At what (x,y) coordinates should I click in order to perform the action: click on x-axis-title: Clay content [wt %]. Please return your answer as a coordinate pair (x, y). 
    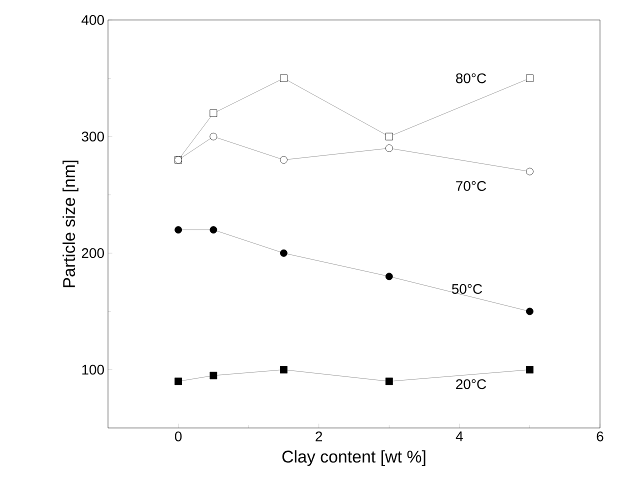
    Looking at the image, I should click on (354, 458).